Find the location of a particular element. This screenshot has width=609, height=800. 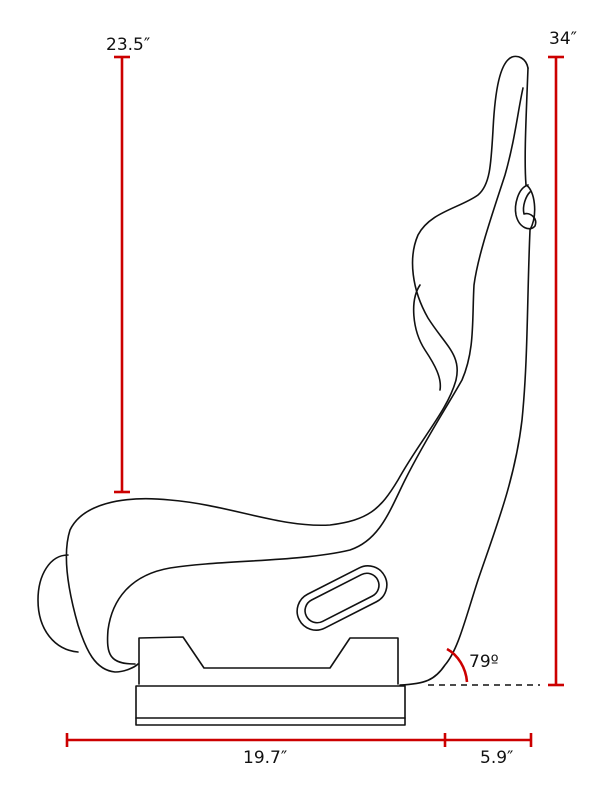

dimension-depth: 19.7″ 5.9″ is located at coordinates (299, 750).